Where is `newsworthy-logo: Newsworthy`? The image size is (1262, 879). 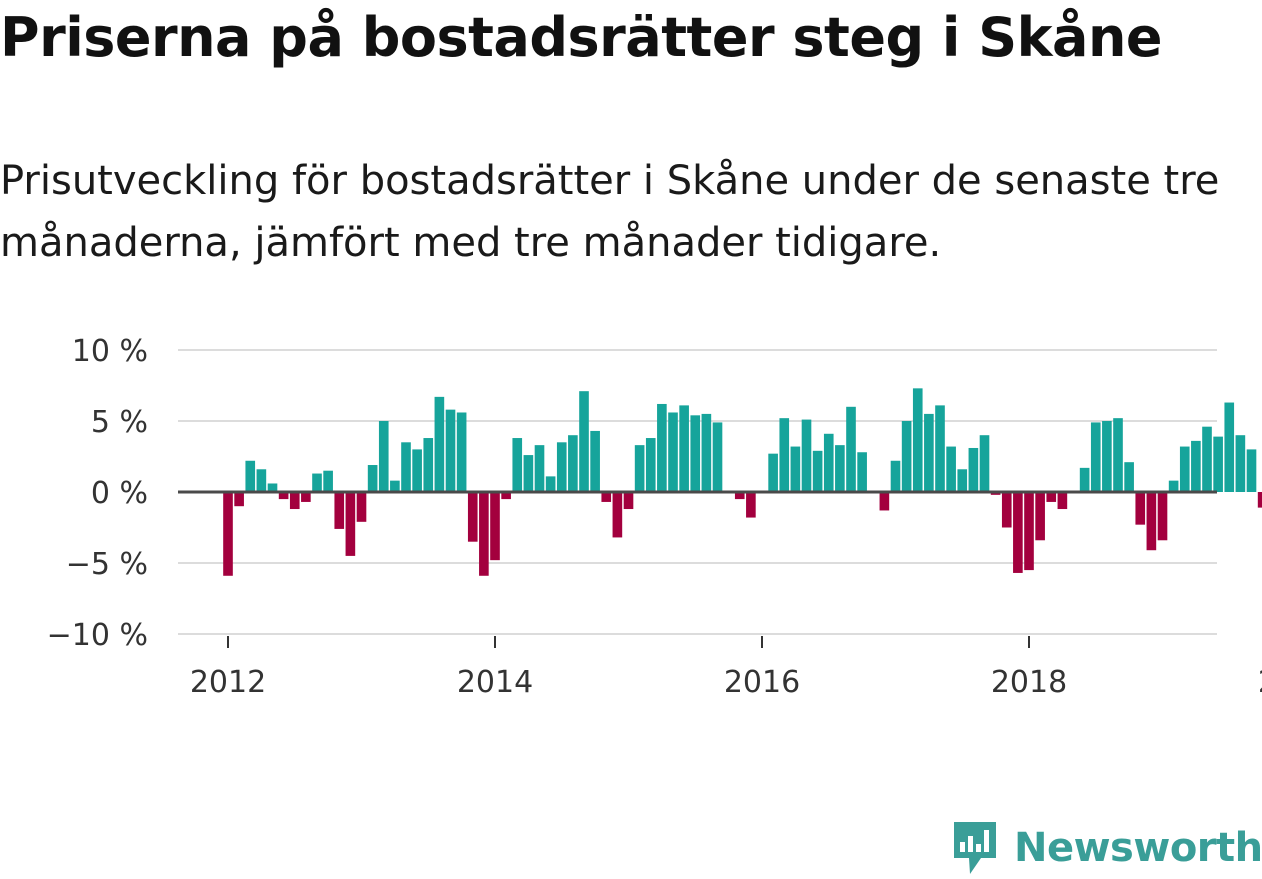
newsworthy-logo: Newsworthy is located at coordinates (1106, 848).